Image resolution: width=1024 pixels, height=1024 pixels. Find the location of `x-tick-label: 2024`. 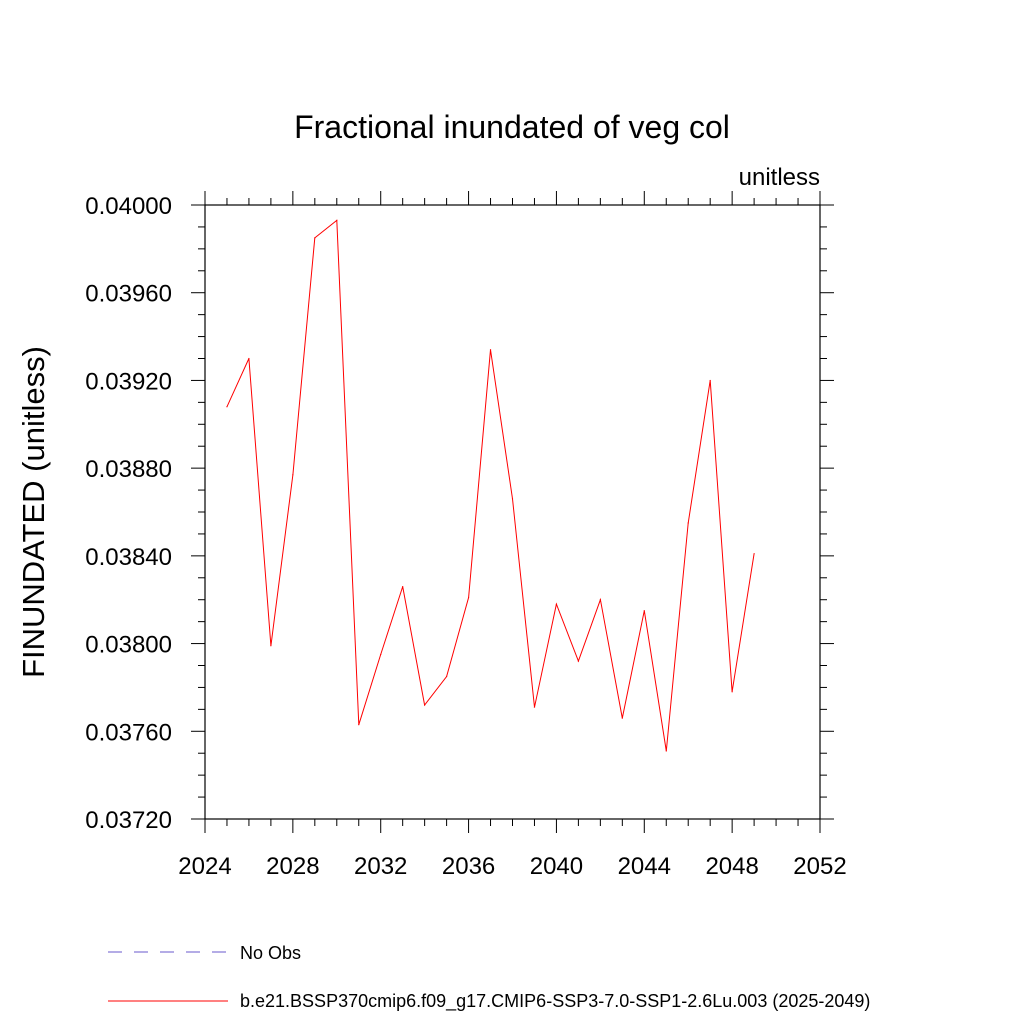

x-tick-label: 2024 is located at coordinates (204, 866).